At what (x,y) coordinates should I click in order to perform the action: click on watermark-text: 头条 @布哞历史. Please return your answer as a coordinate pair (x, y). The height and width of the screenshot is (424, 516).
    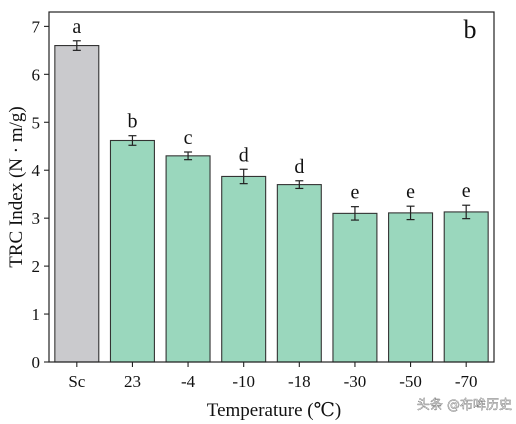
    Looking at the image, I should click on (464, 405).